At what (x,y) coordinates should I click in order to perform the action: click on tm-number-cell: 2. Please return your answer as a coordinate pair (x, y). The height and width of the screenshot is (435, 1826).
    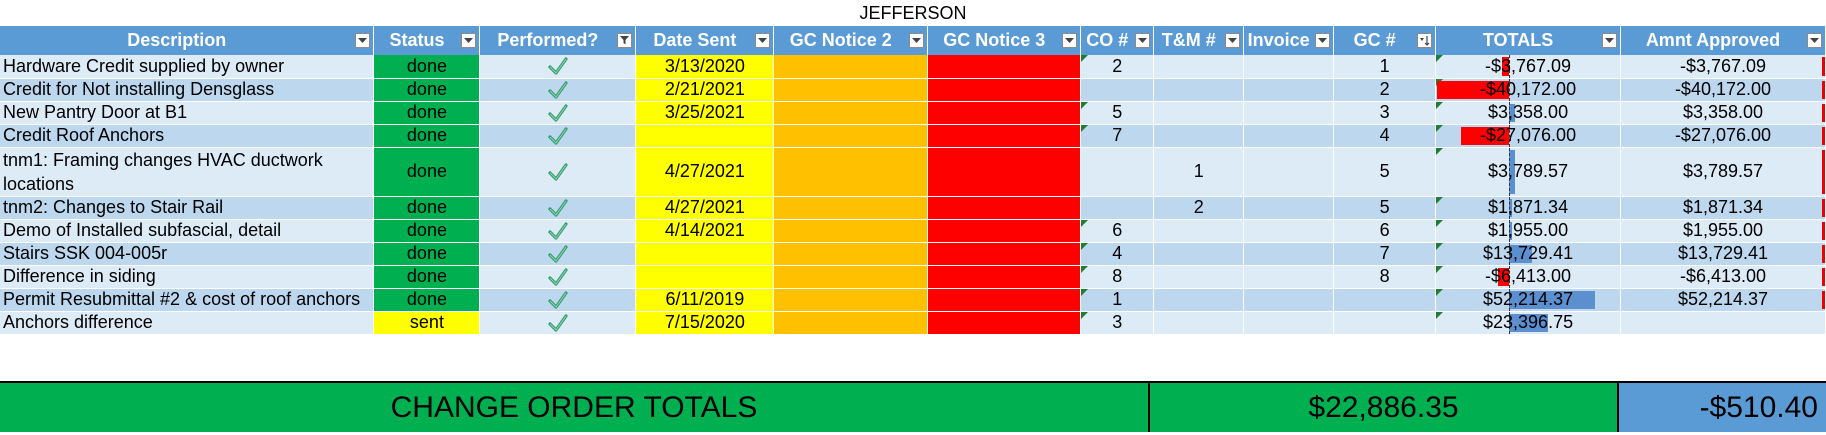
    Looking at the image, I should click on (1199, 208).